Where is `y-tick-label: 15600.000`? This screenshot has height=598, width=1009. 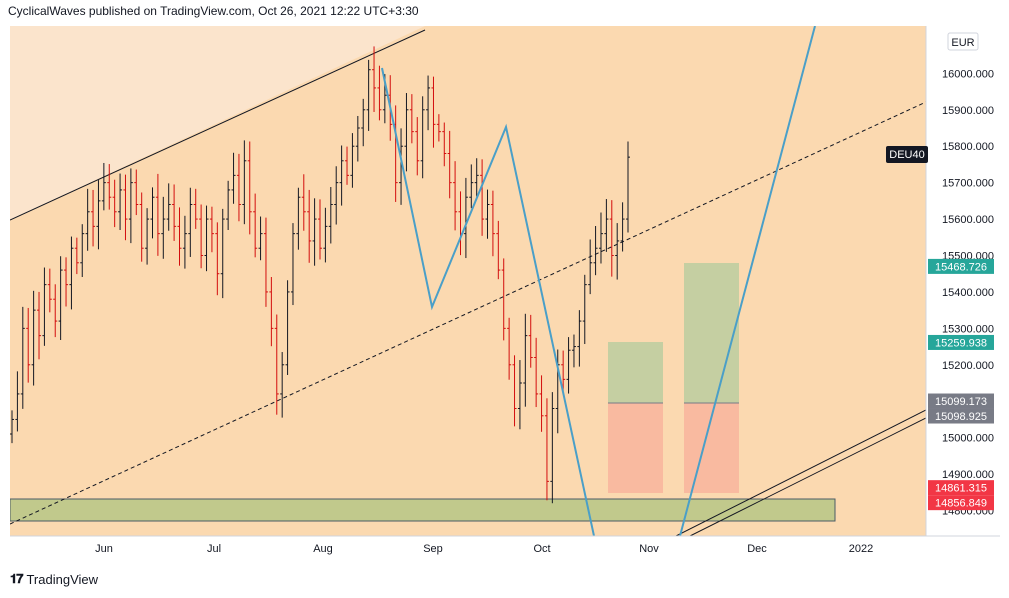
y-tick-label: 15600.000 is located at coordinates (968, 220).